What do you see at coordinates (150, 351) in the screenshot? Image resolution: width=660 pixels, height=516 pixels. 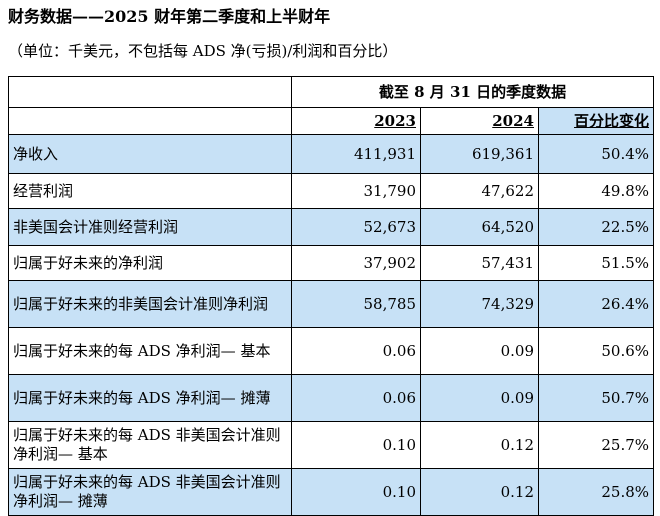 I see `row-label: 归属于好未来的每 ADS 净利润— 基本` at bounding box center [150, 351].